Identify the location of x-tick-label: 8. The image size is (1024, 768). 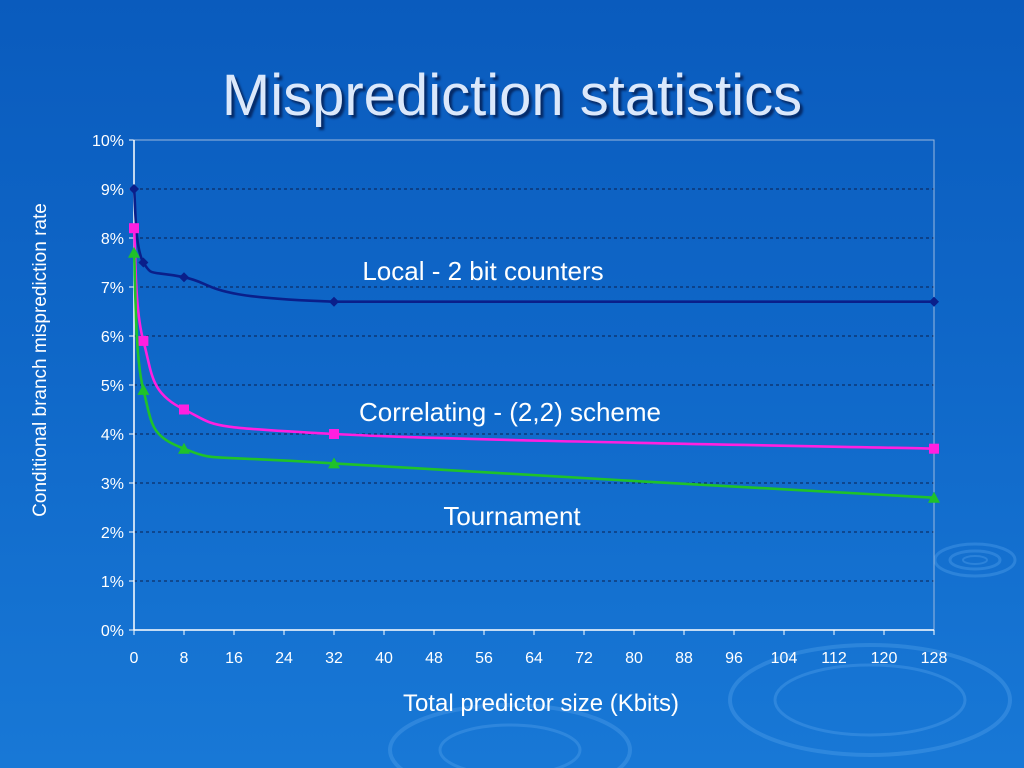
(184, 658).